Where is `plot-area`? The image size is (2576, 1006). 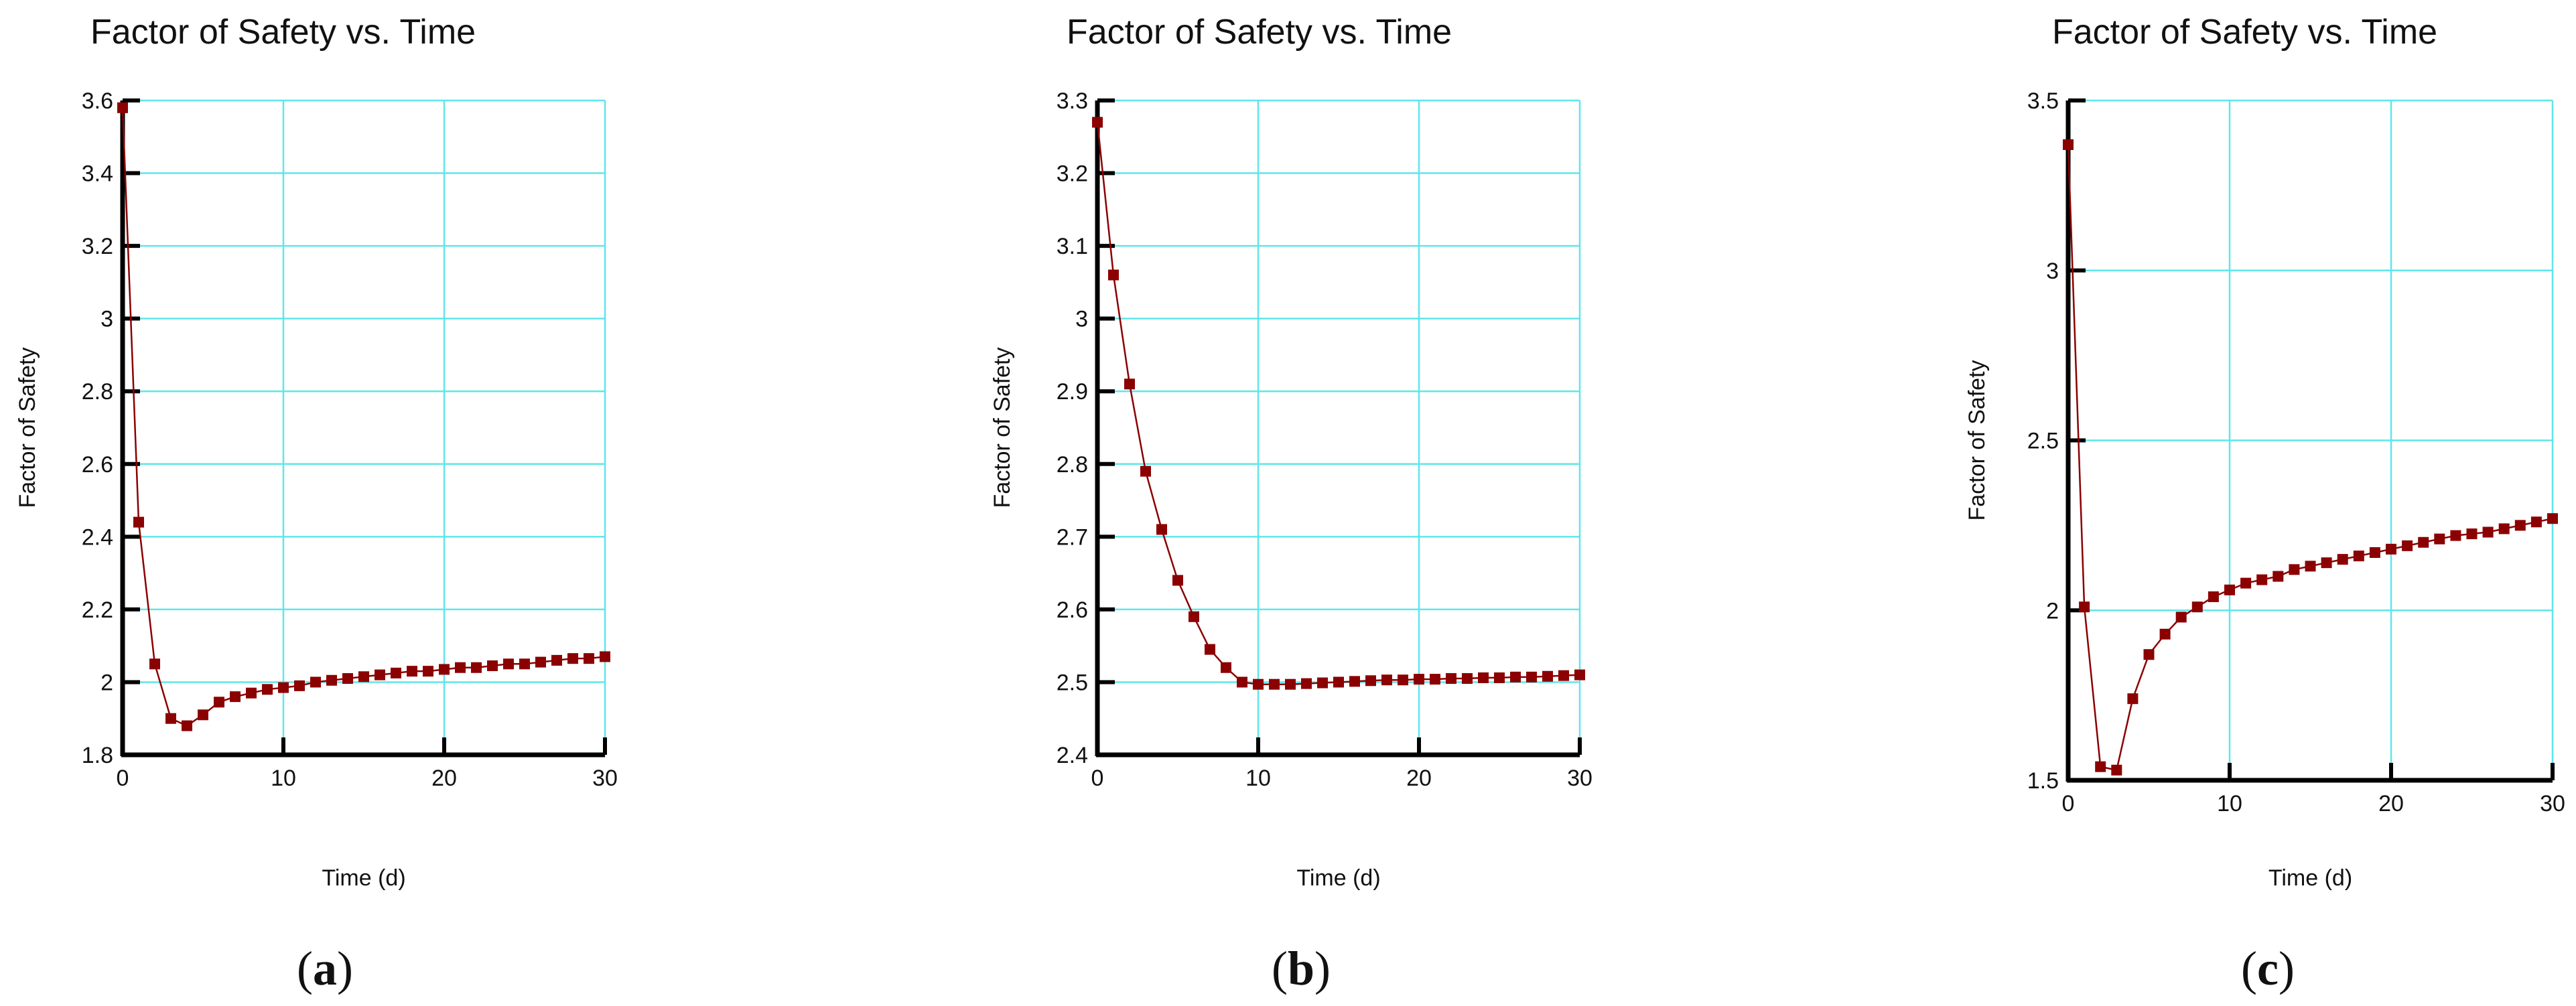
plot-area is located at coordinates (1338, 428).